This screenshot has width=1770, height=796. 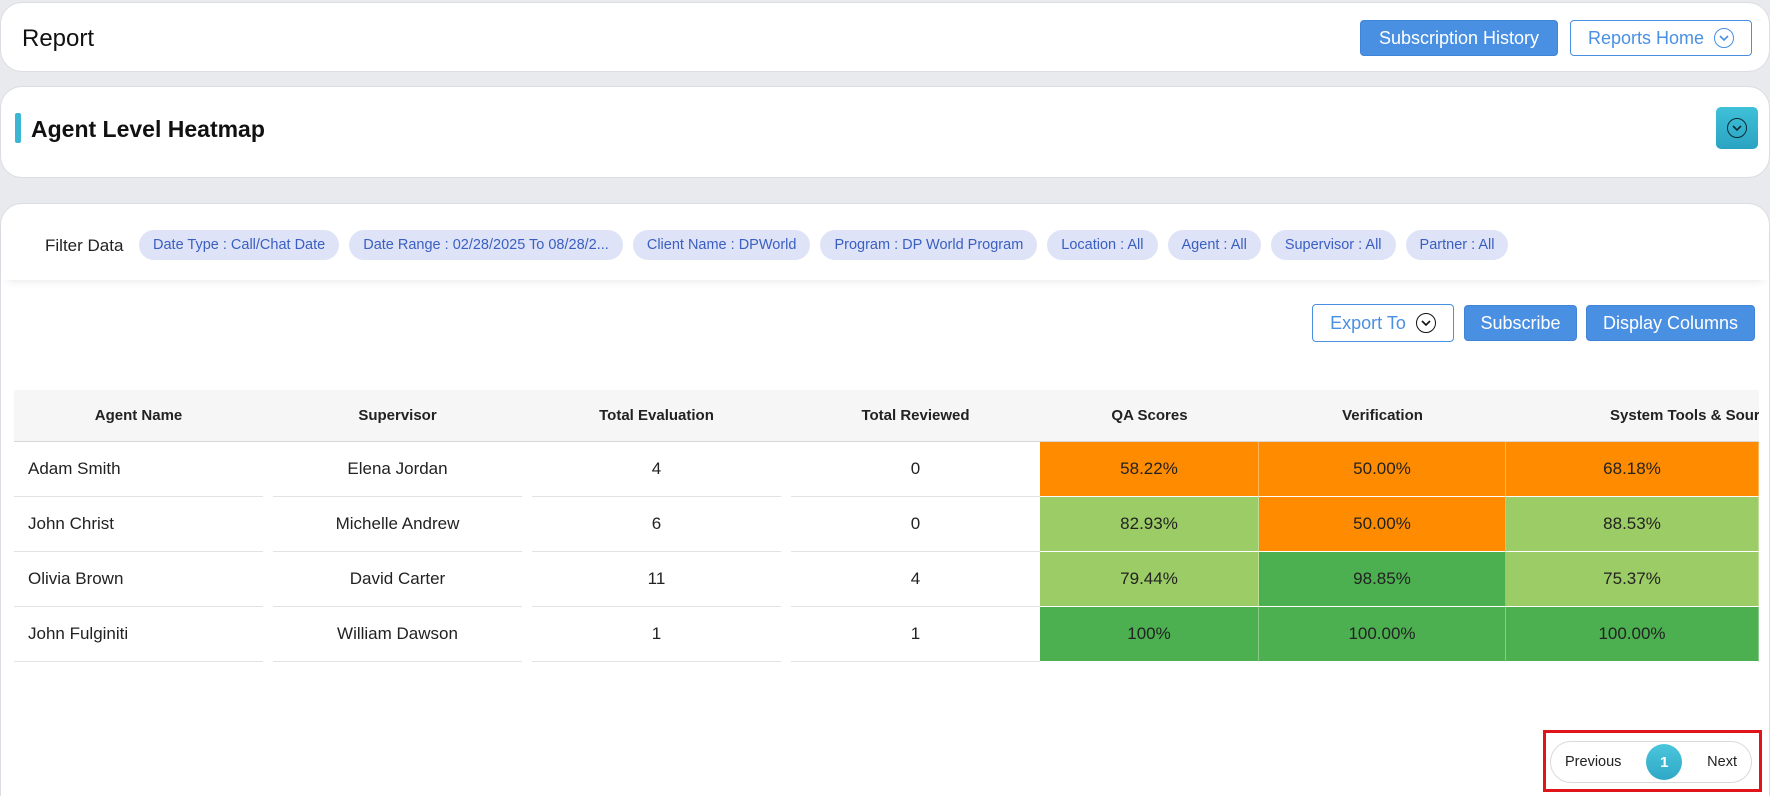 I want to click on system-tools-cell: 68.18%, so click(x=1632, y=469).